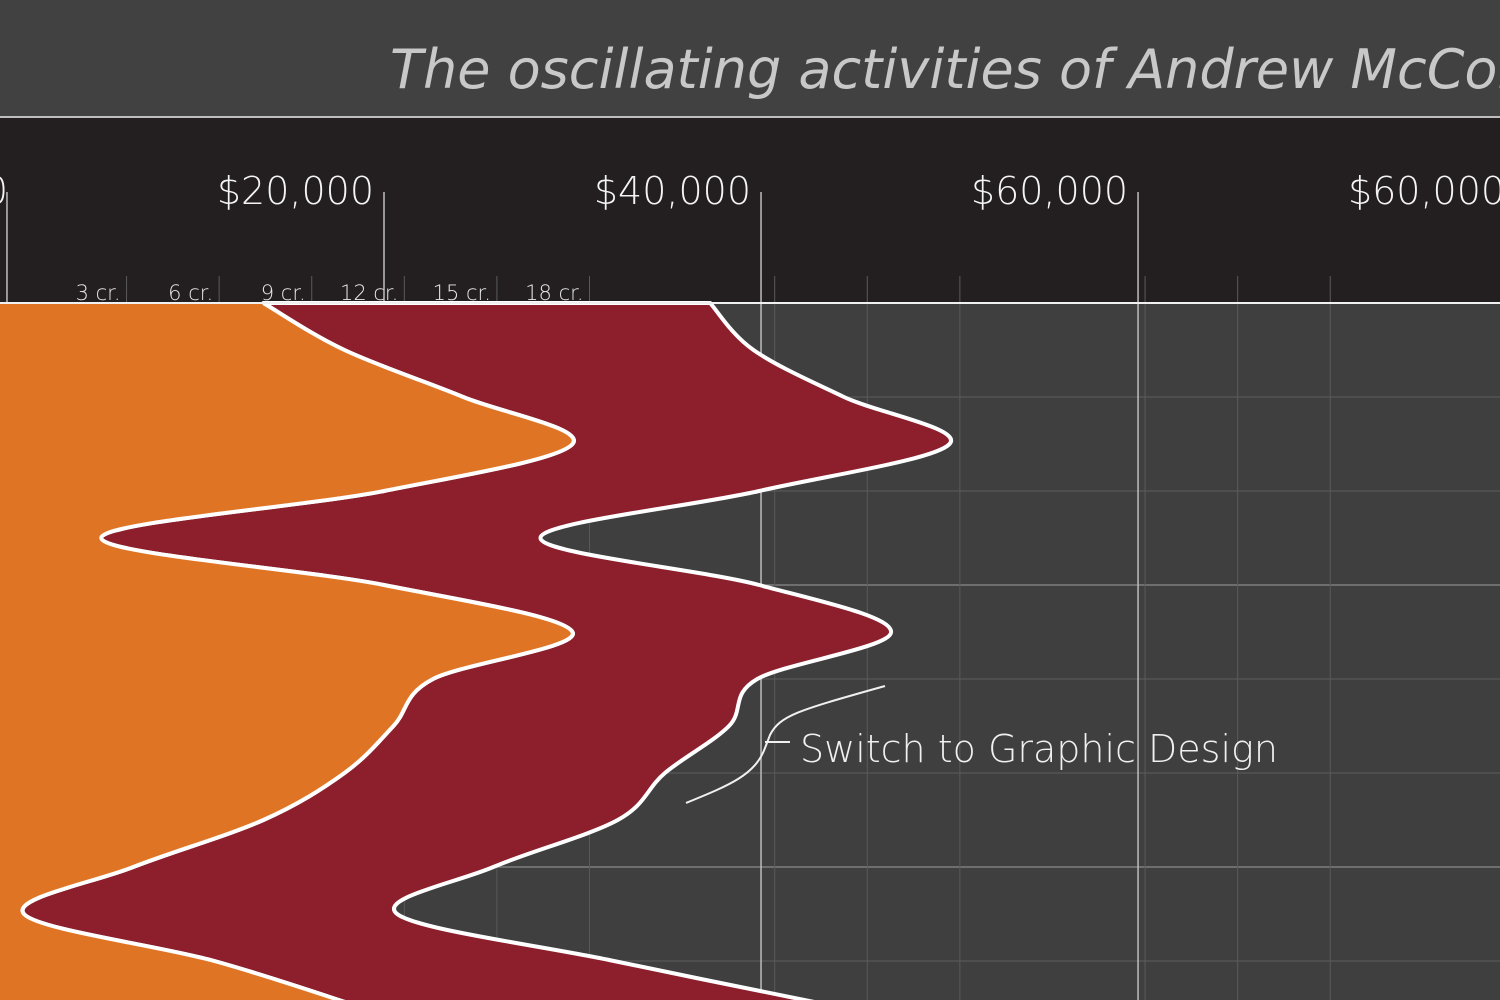 The image size is (1500, 1000). I want to click on bracket-line, so click(785, 744).